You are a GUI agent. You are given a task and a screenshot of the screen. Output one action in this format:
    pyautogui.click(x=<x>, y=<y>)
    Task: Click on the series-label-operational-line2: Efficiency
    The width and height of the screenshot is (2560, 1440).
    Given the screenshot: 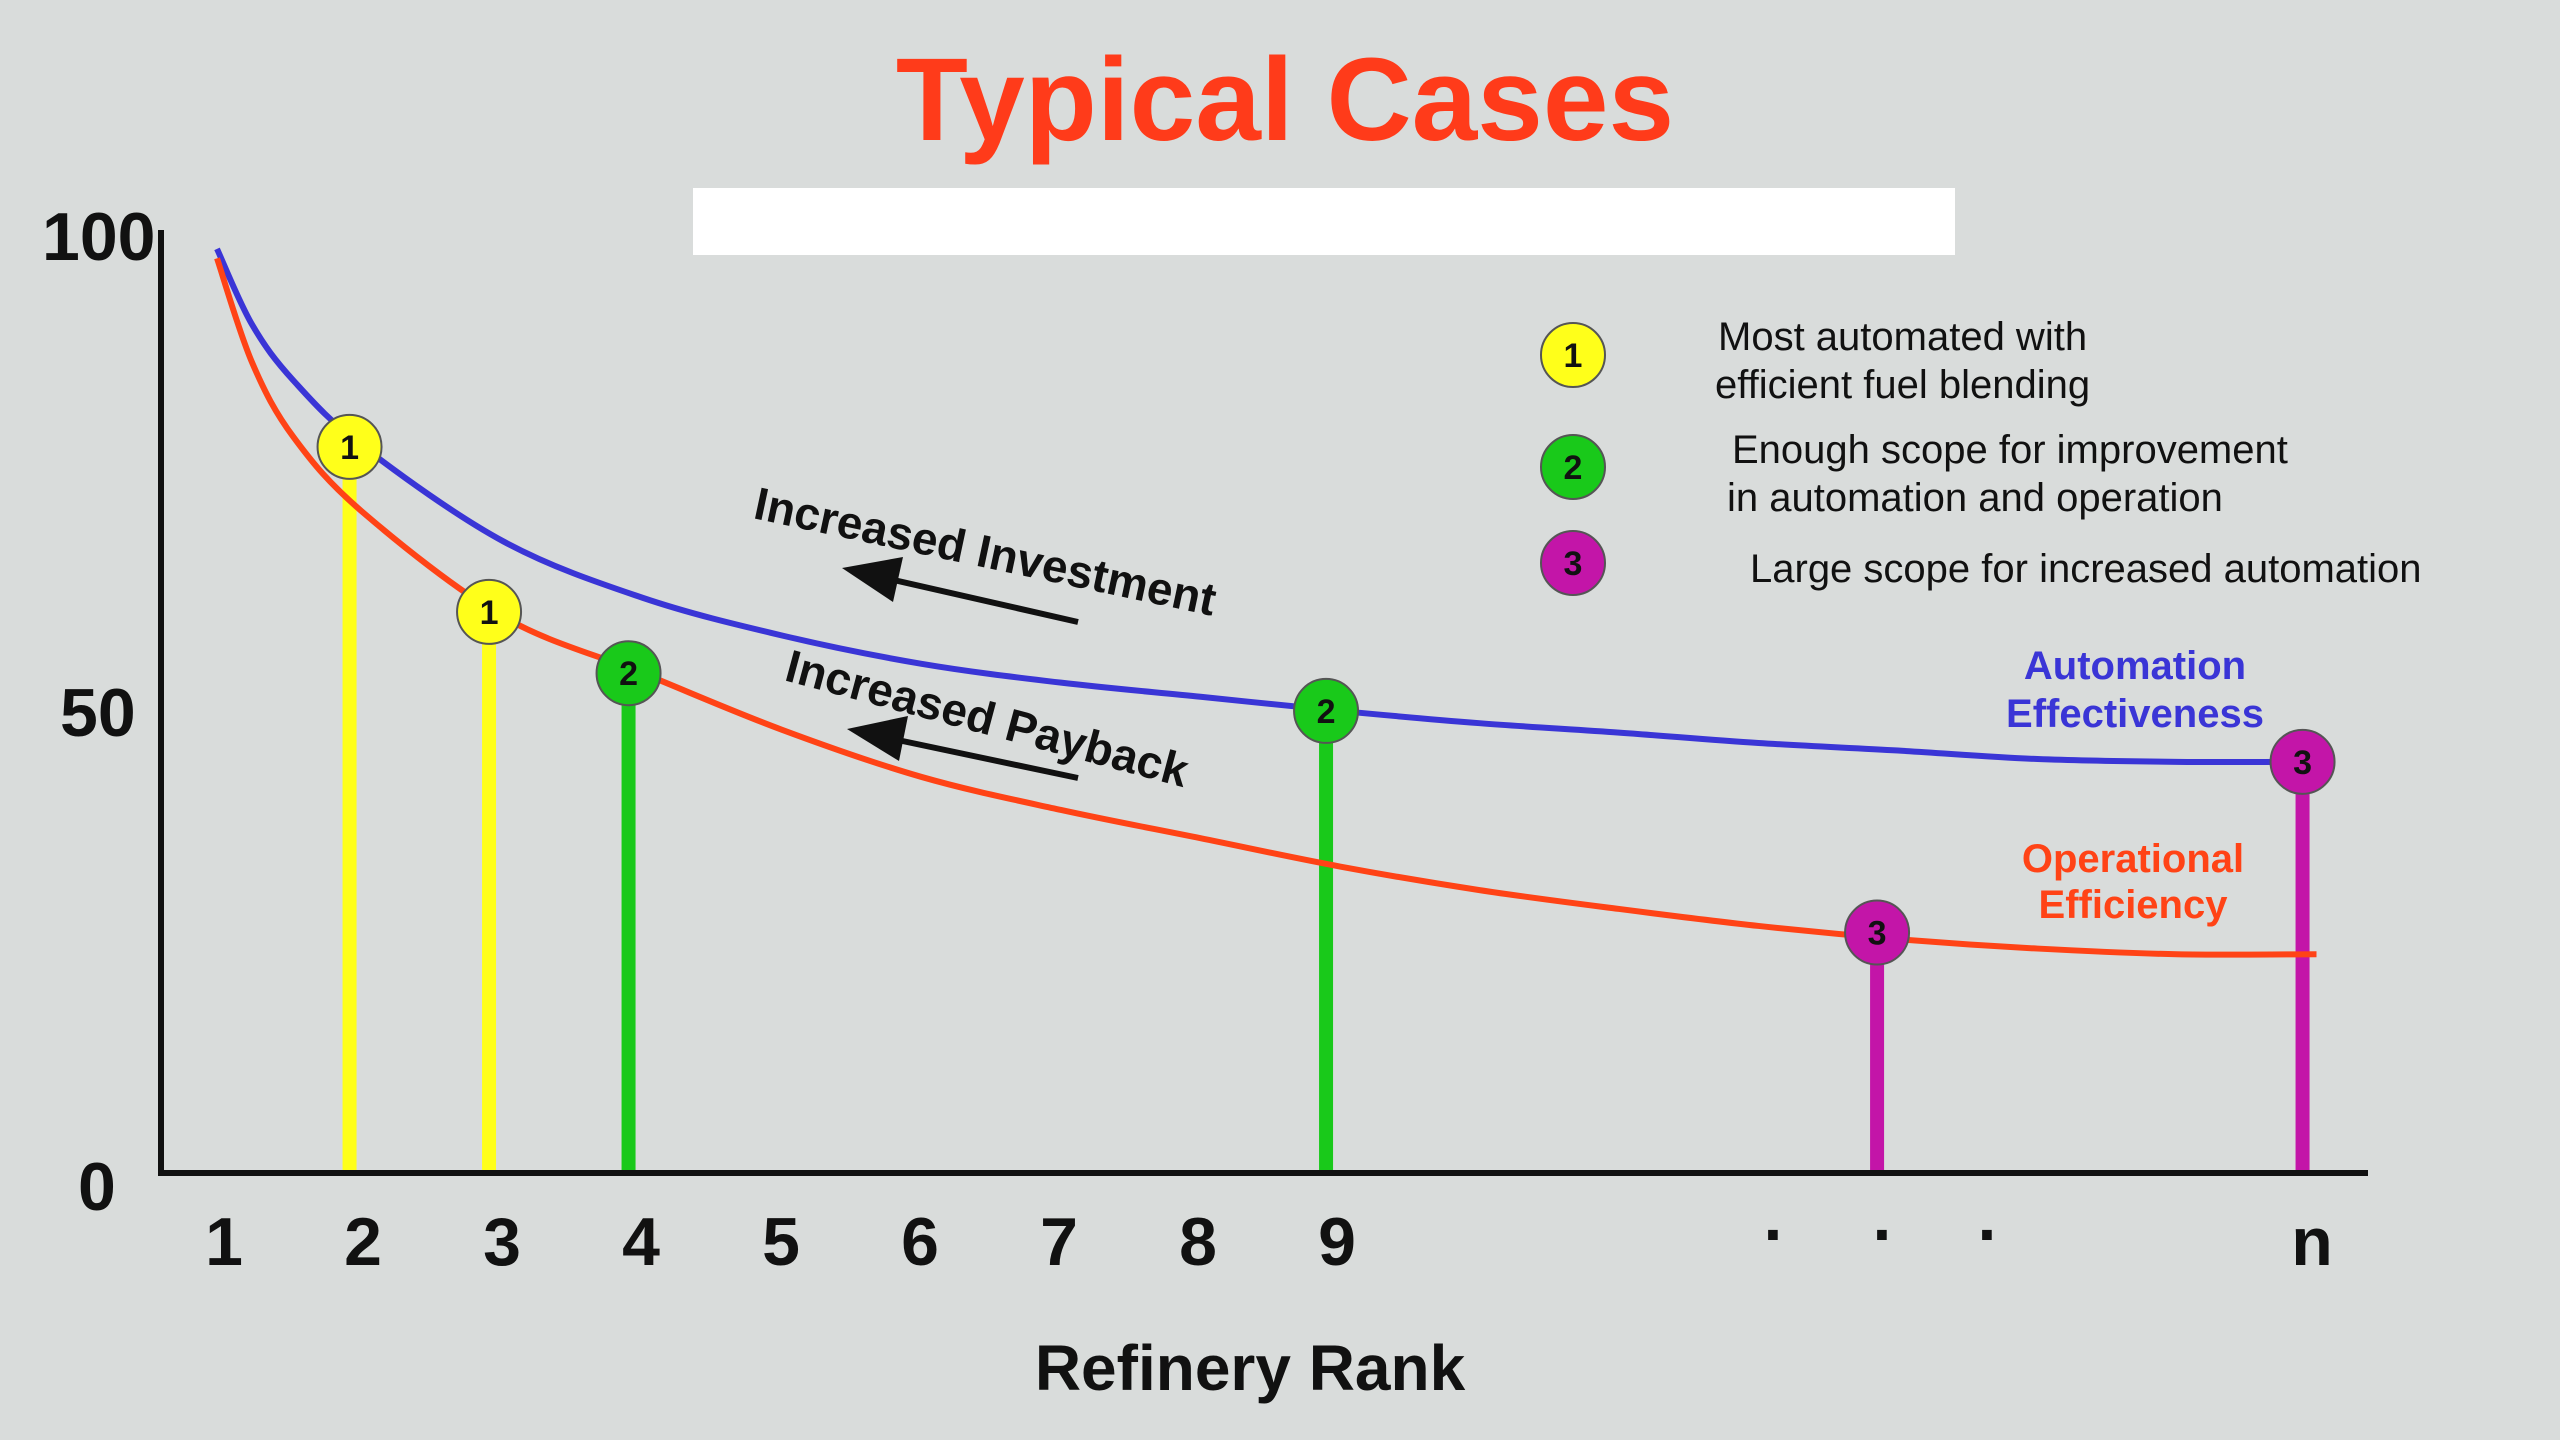 What is the action you would take?
    pyautogui.click(x=2134, y=905)
    